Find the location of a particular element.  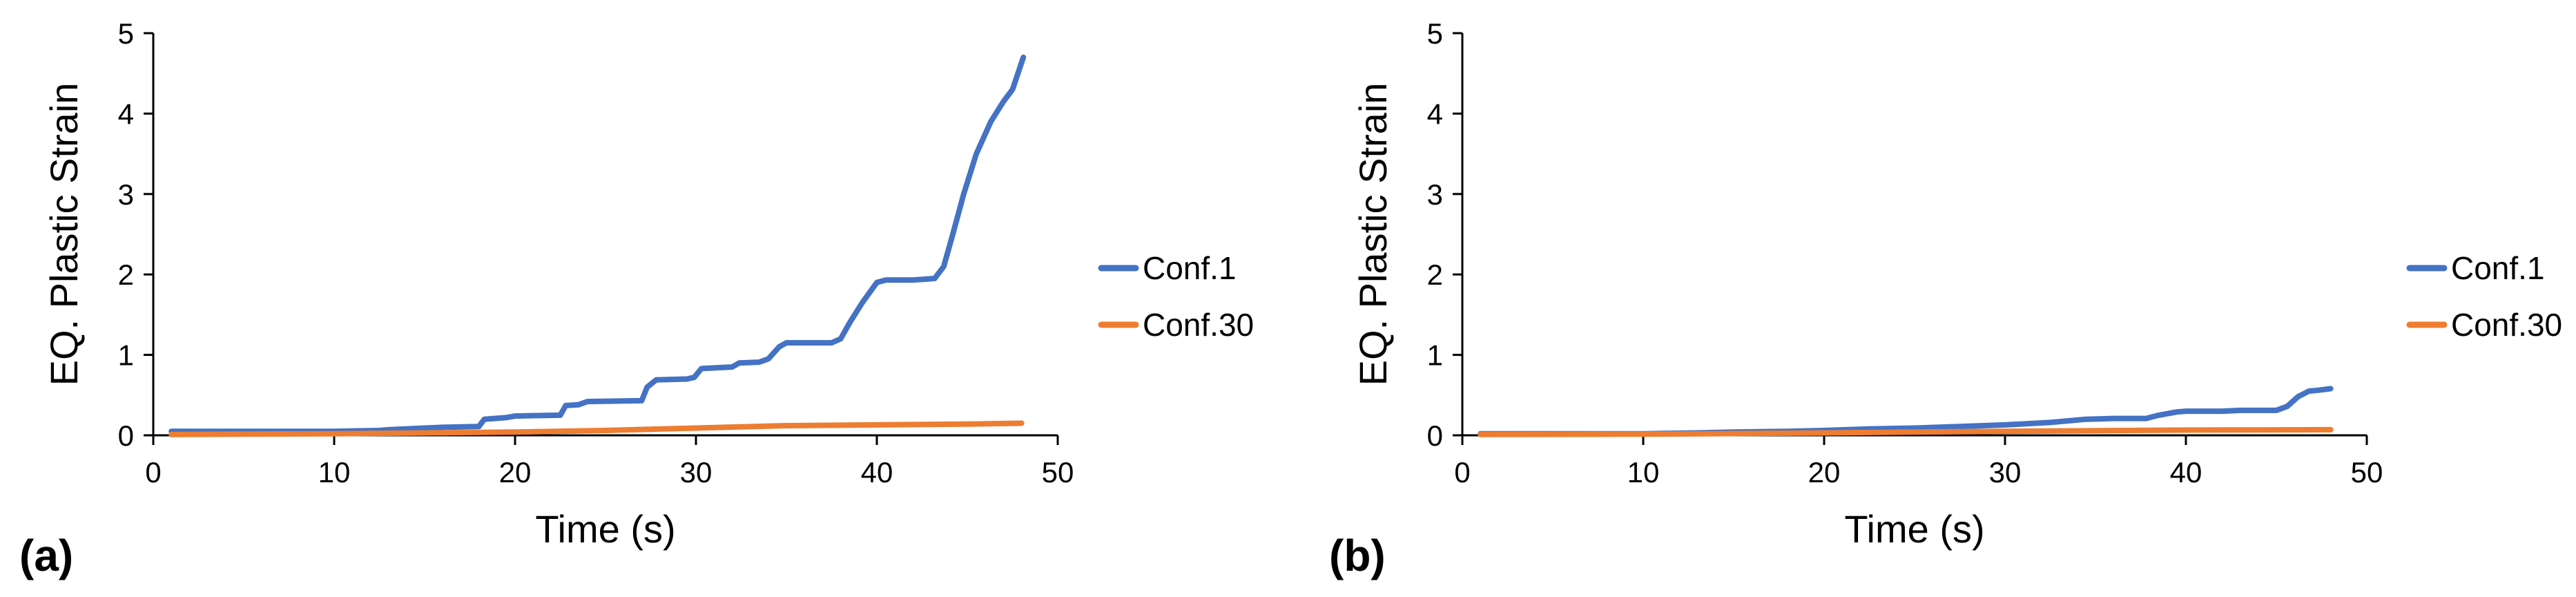

series-line-conf1 is located at coordinates (1906, 411).